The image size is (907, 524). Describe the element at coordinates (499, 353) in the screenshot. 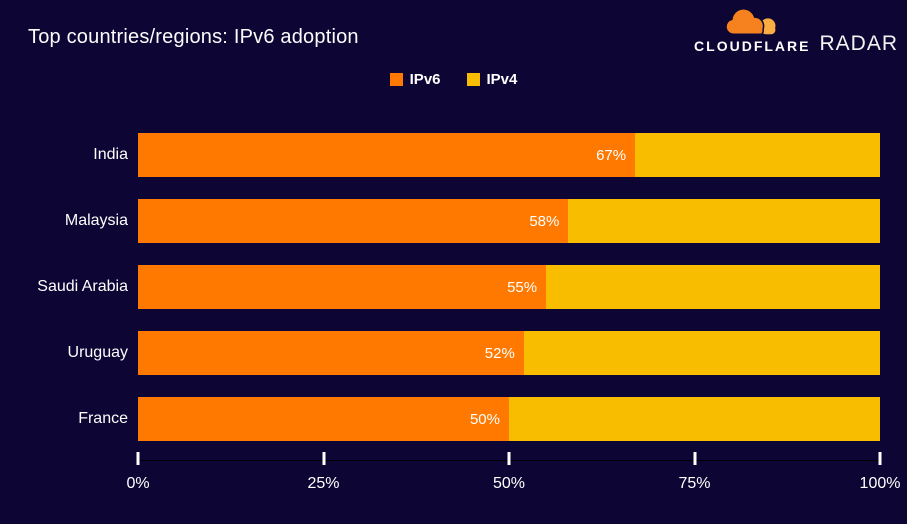

I see `bar-value-label: 52%` at that location.